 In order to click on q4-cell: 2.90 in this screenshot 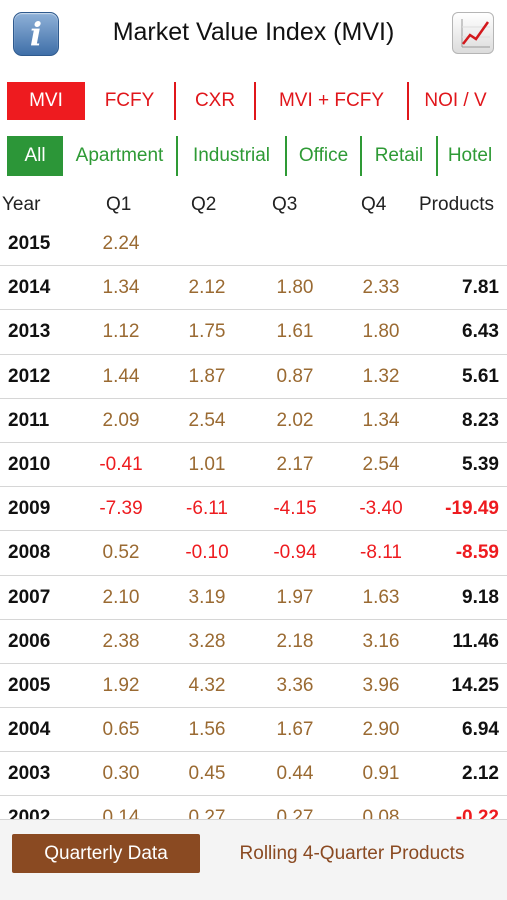, I will do `click(381, 730)`.